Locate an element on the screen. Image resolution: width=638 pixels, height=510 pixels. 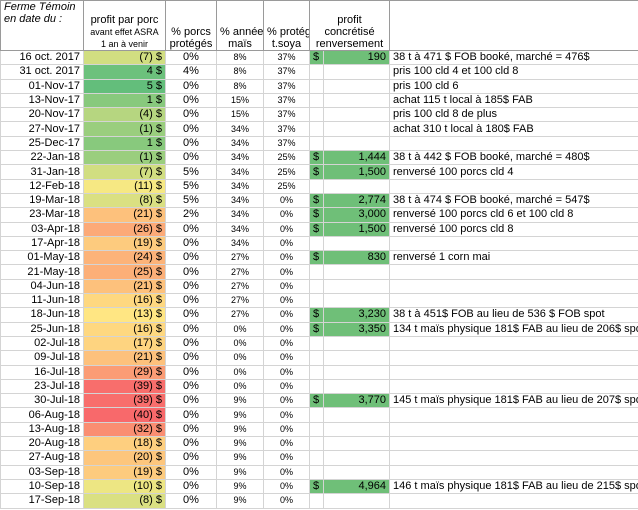
note-cell: renversé 100 porcs cld 4 is located at coordinates (513, 172).